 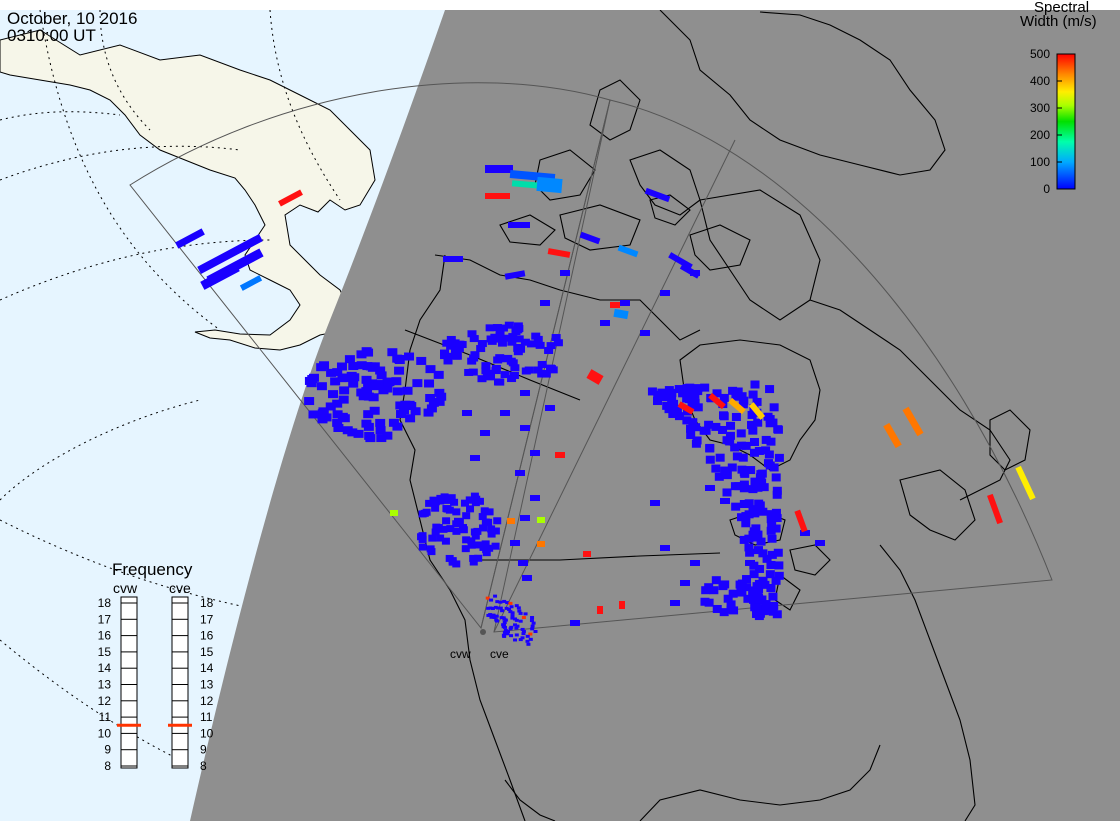 What do you see at coordinates (483, 632) in the screenshot?
I see `radar-site-marker` at bounding box center [483, 632].